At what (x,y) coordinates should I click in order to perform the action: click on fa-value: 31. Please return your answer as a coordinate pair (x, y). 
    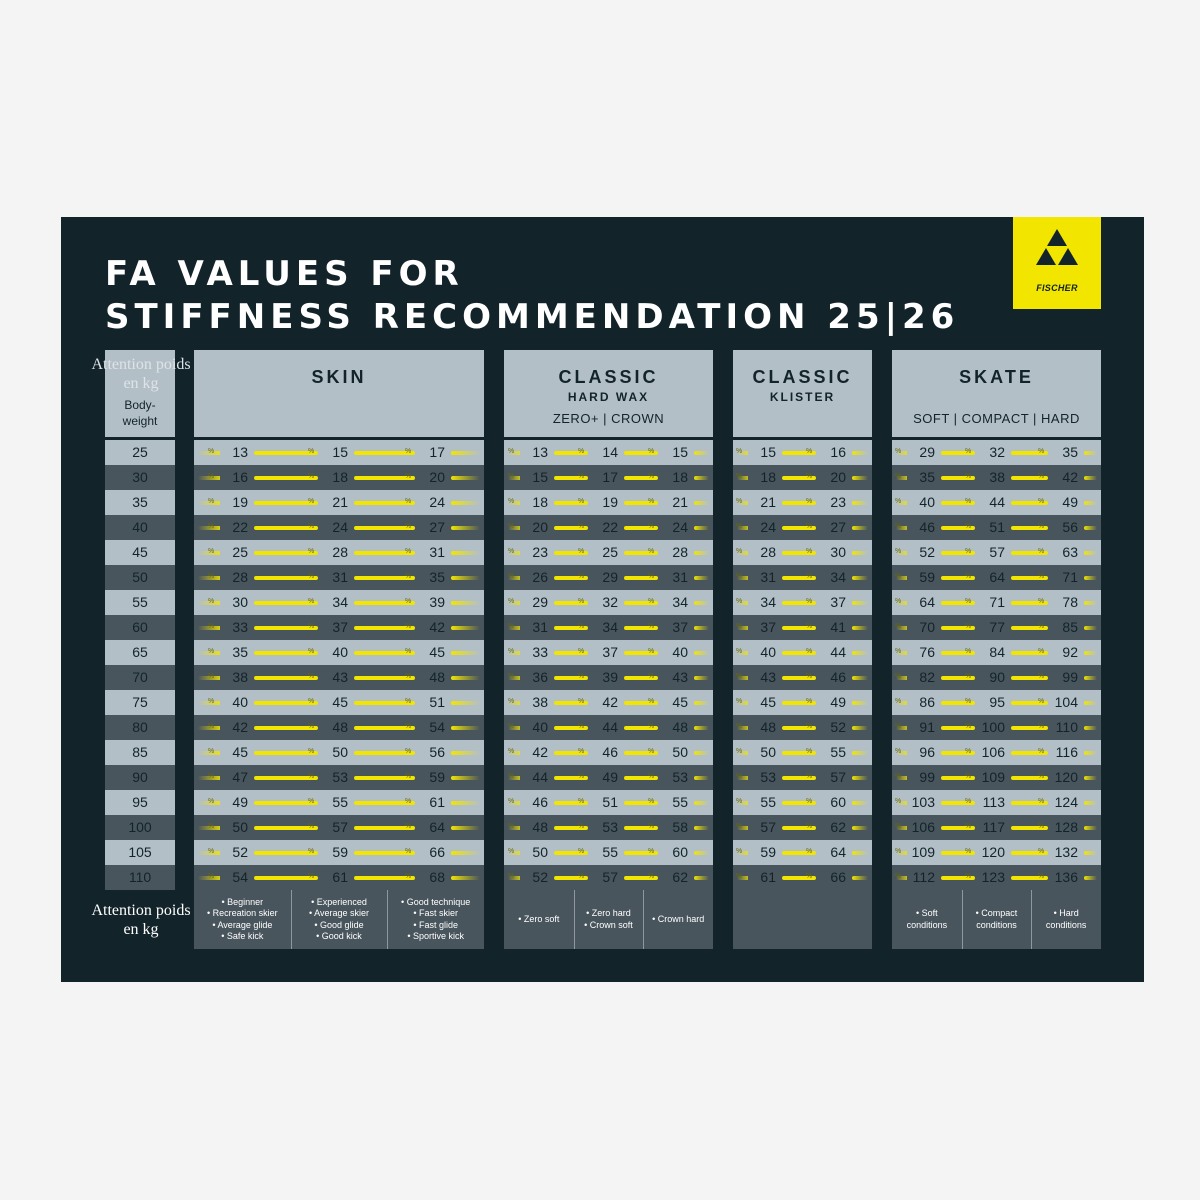
    Looking at the image, I should click on (762, 577).